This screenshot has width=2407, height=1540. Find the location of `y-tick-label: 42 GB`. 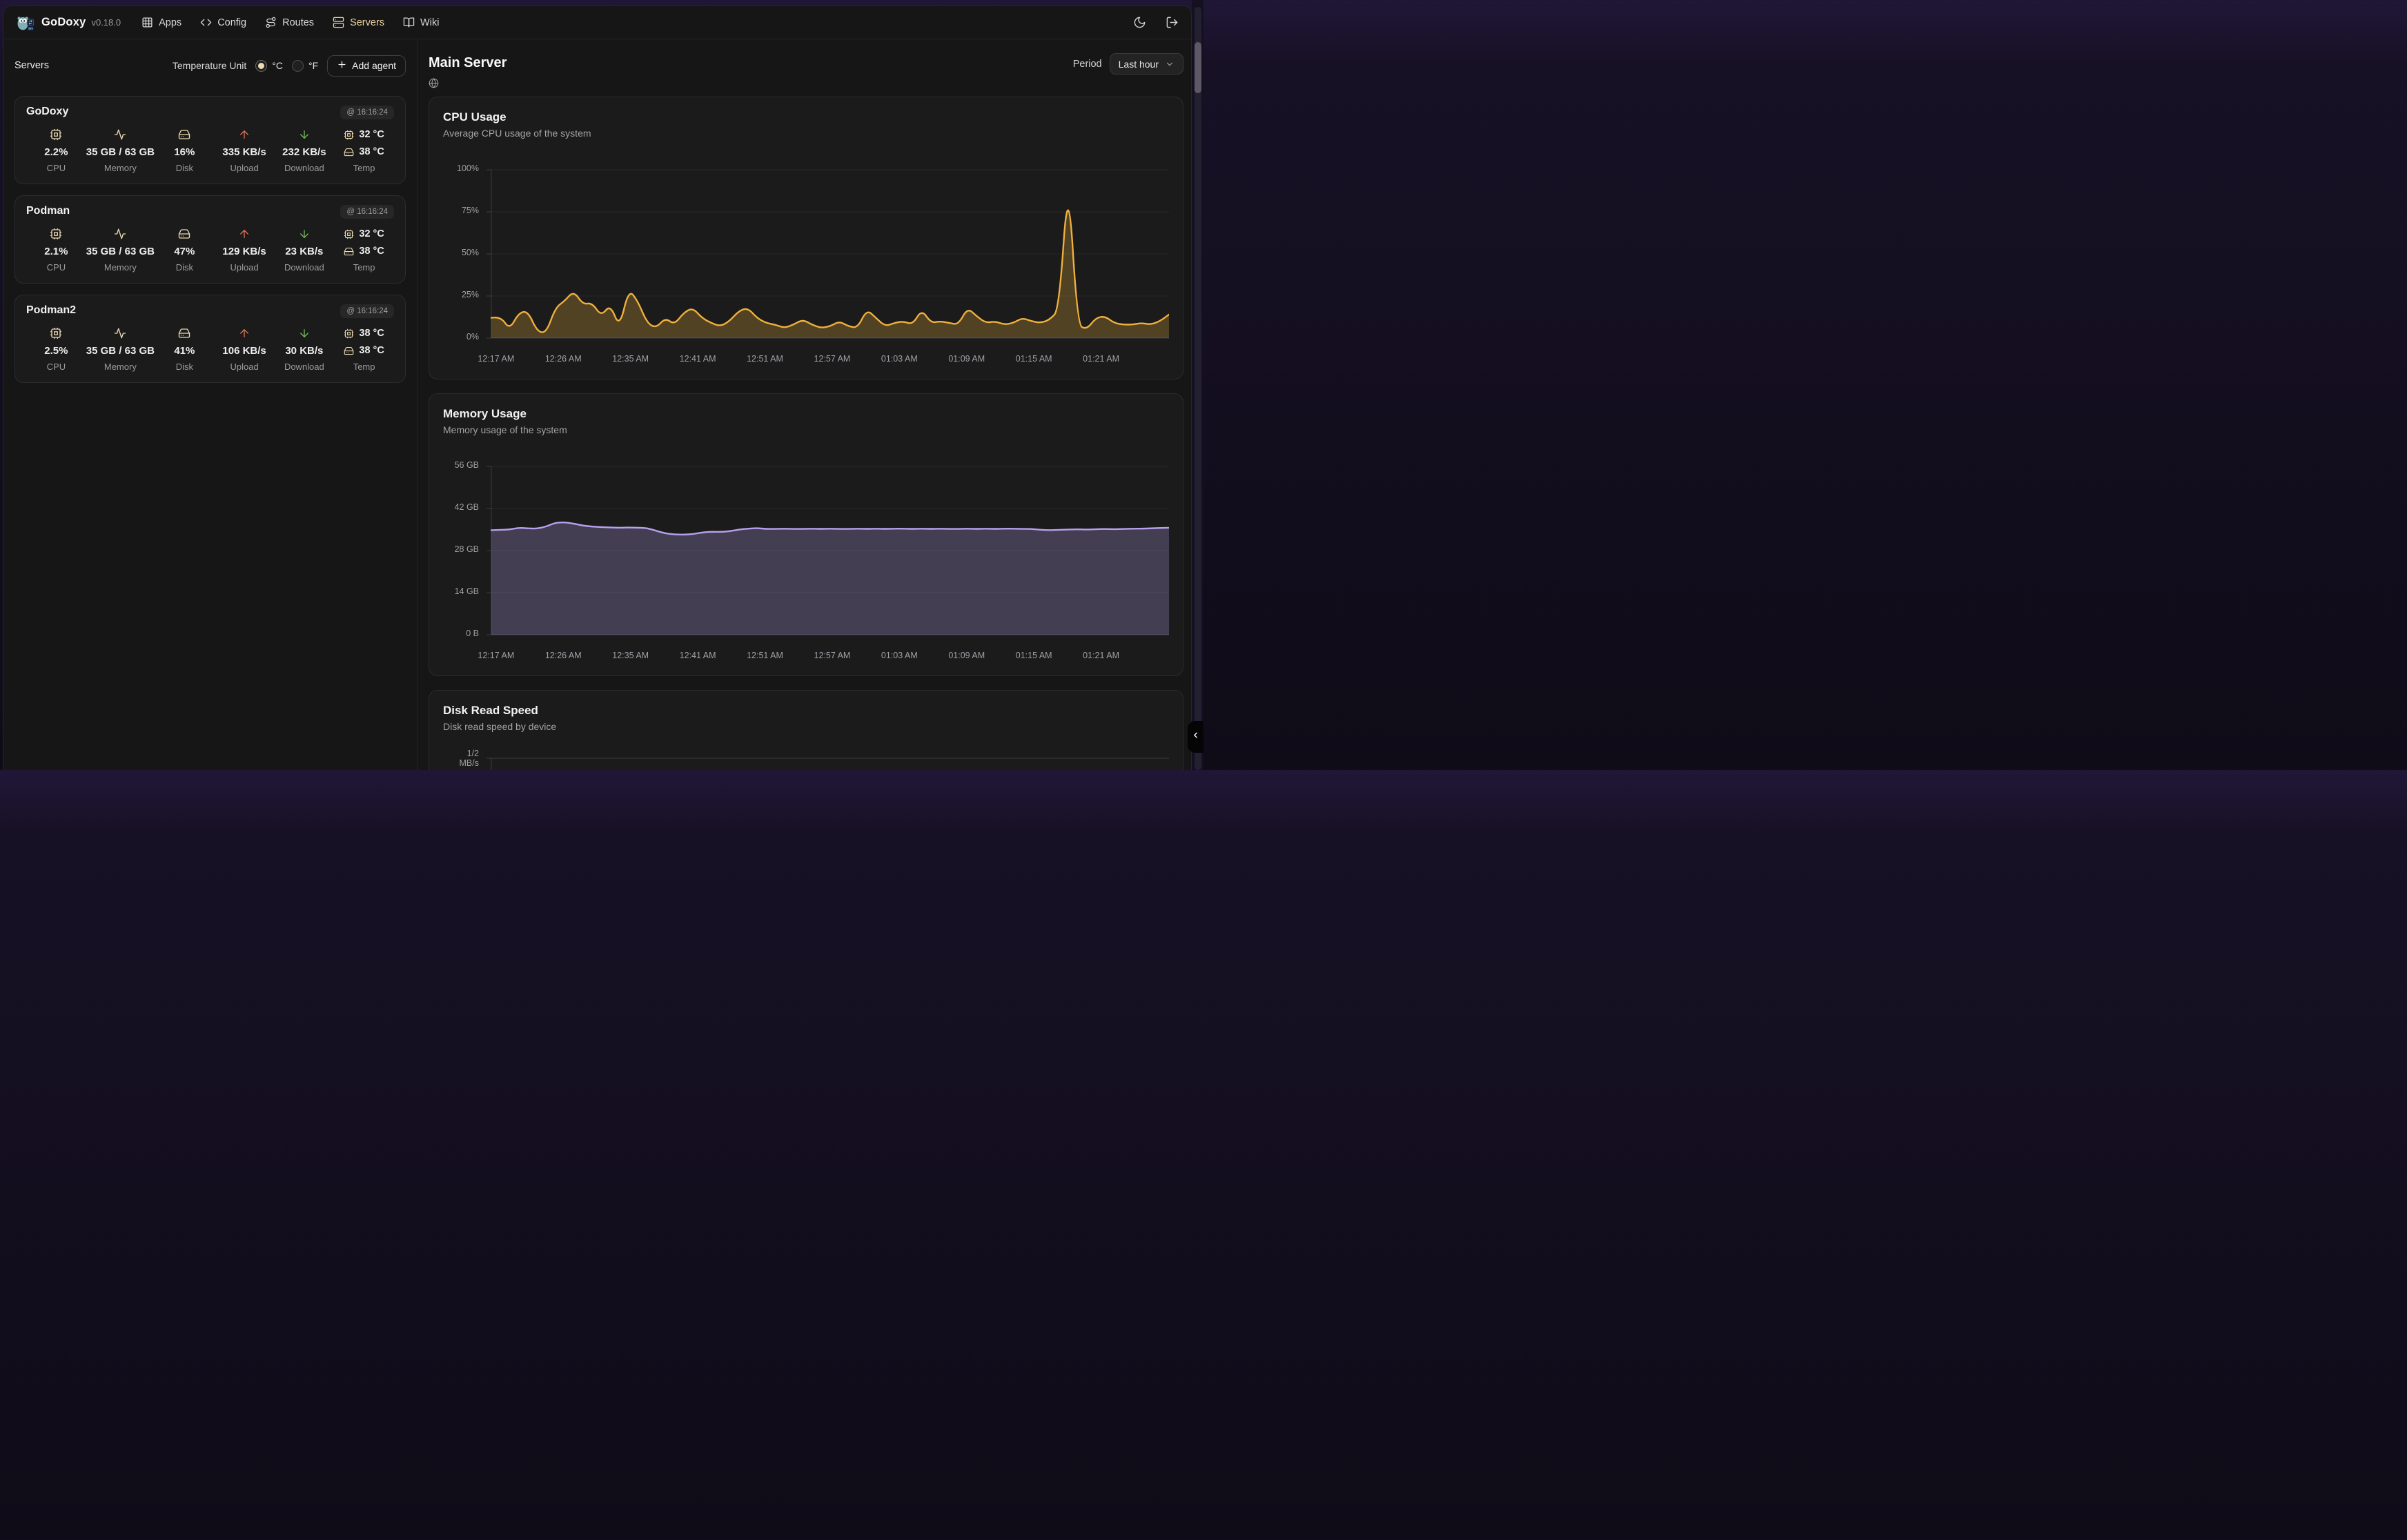

y-tick-label: 42 GB is located at coordinates (466, 507).